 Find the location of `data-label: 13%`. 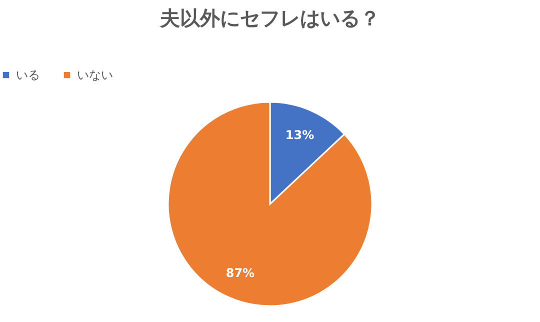

data-label: 13% is located at coordinates (299, 135).